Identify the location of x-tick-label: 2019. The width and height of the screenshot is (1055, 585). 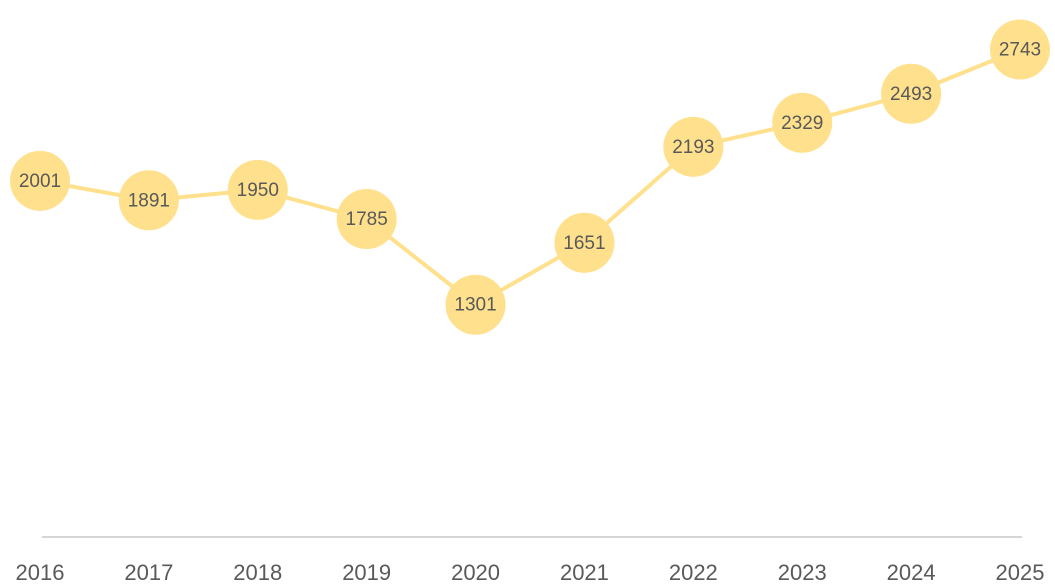
(366, 572).